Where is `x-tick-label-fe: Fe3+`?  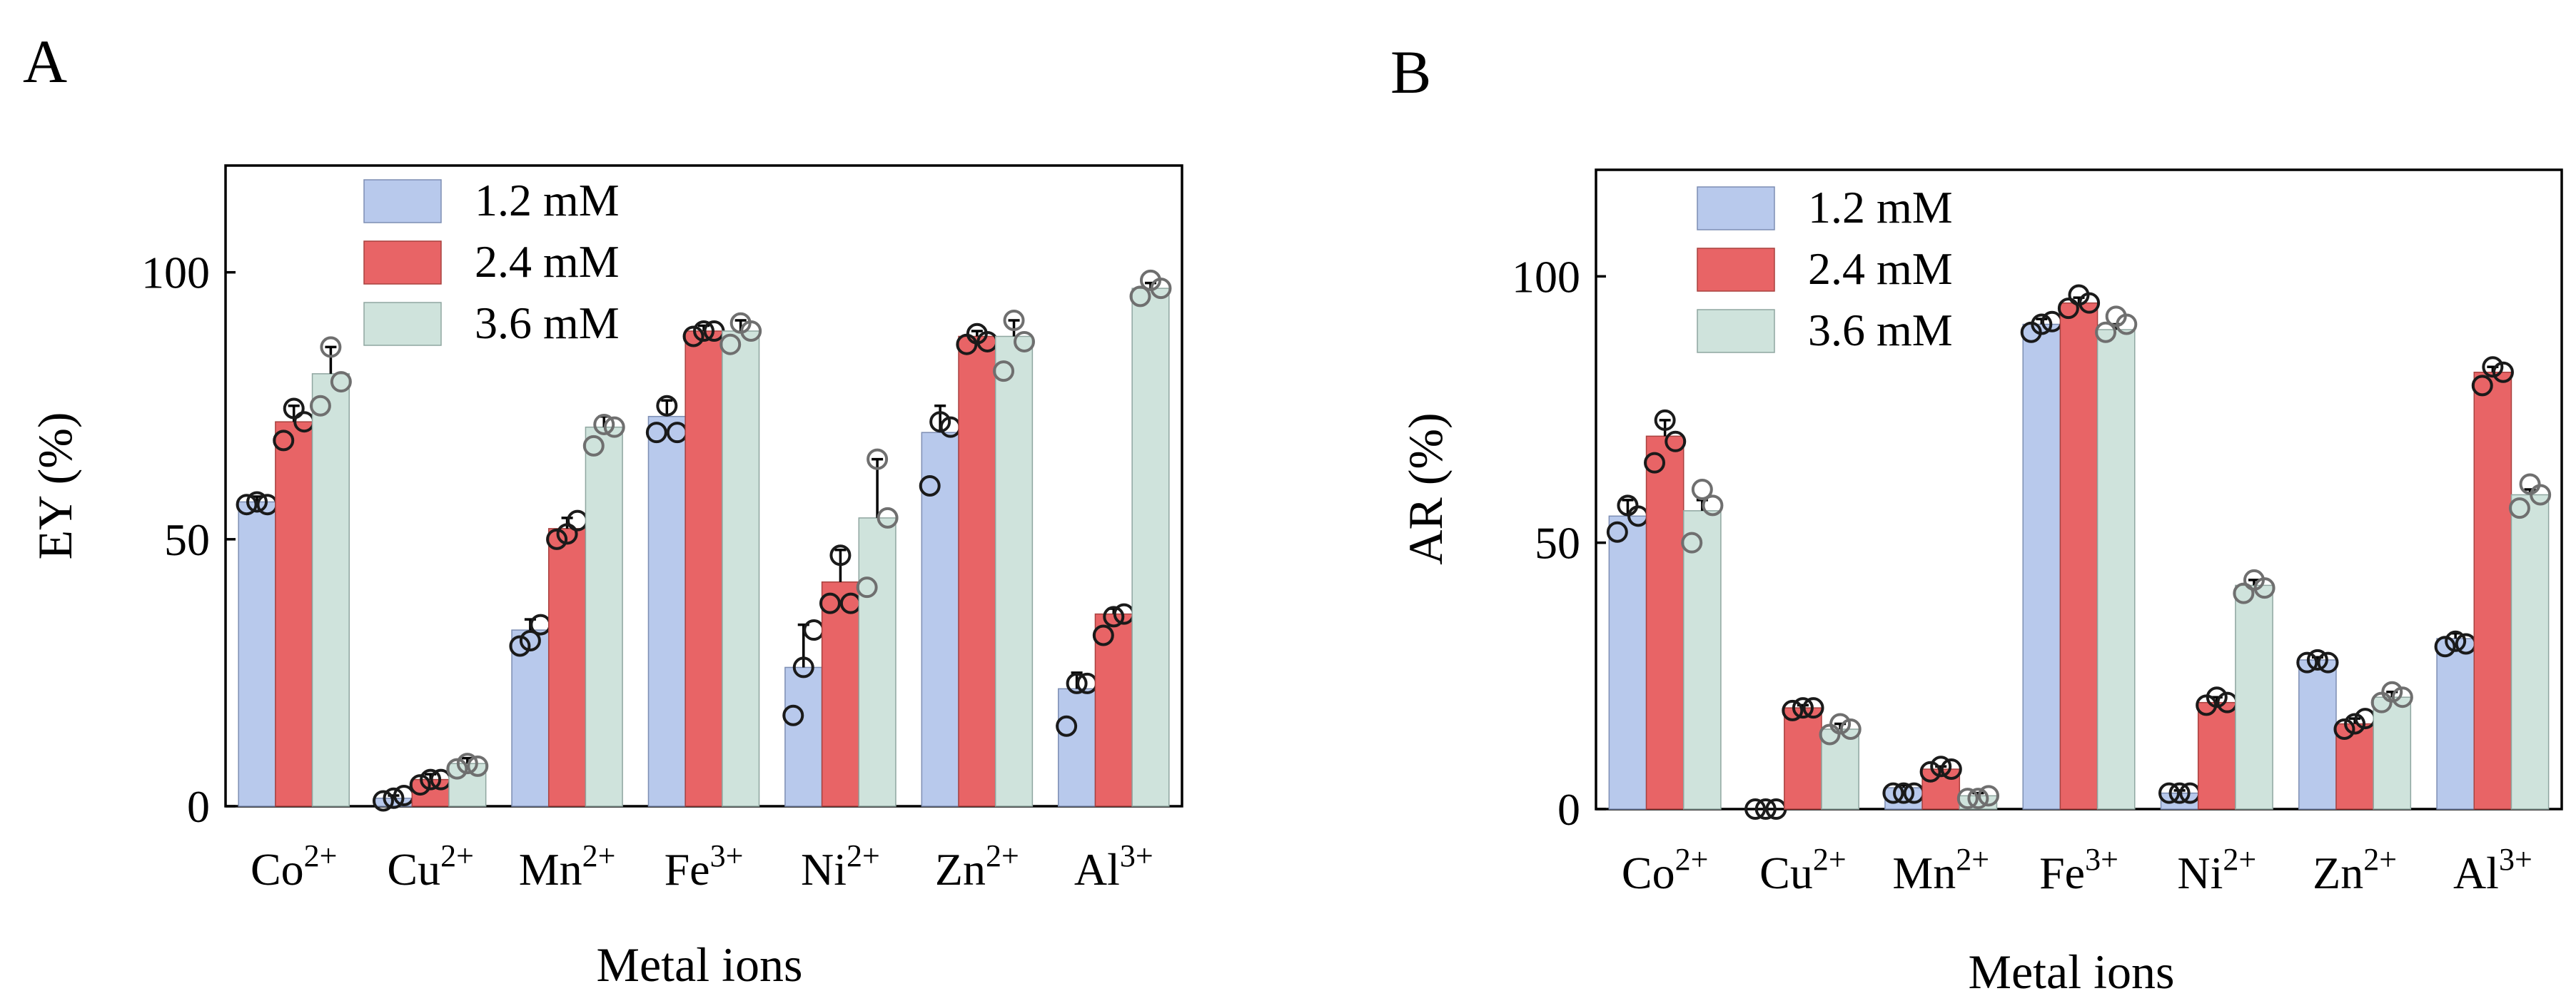 x-tick-label-fe: Fe3+ is located at coordinates (2078, 870).